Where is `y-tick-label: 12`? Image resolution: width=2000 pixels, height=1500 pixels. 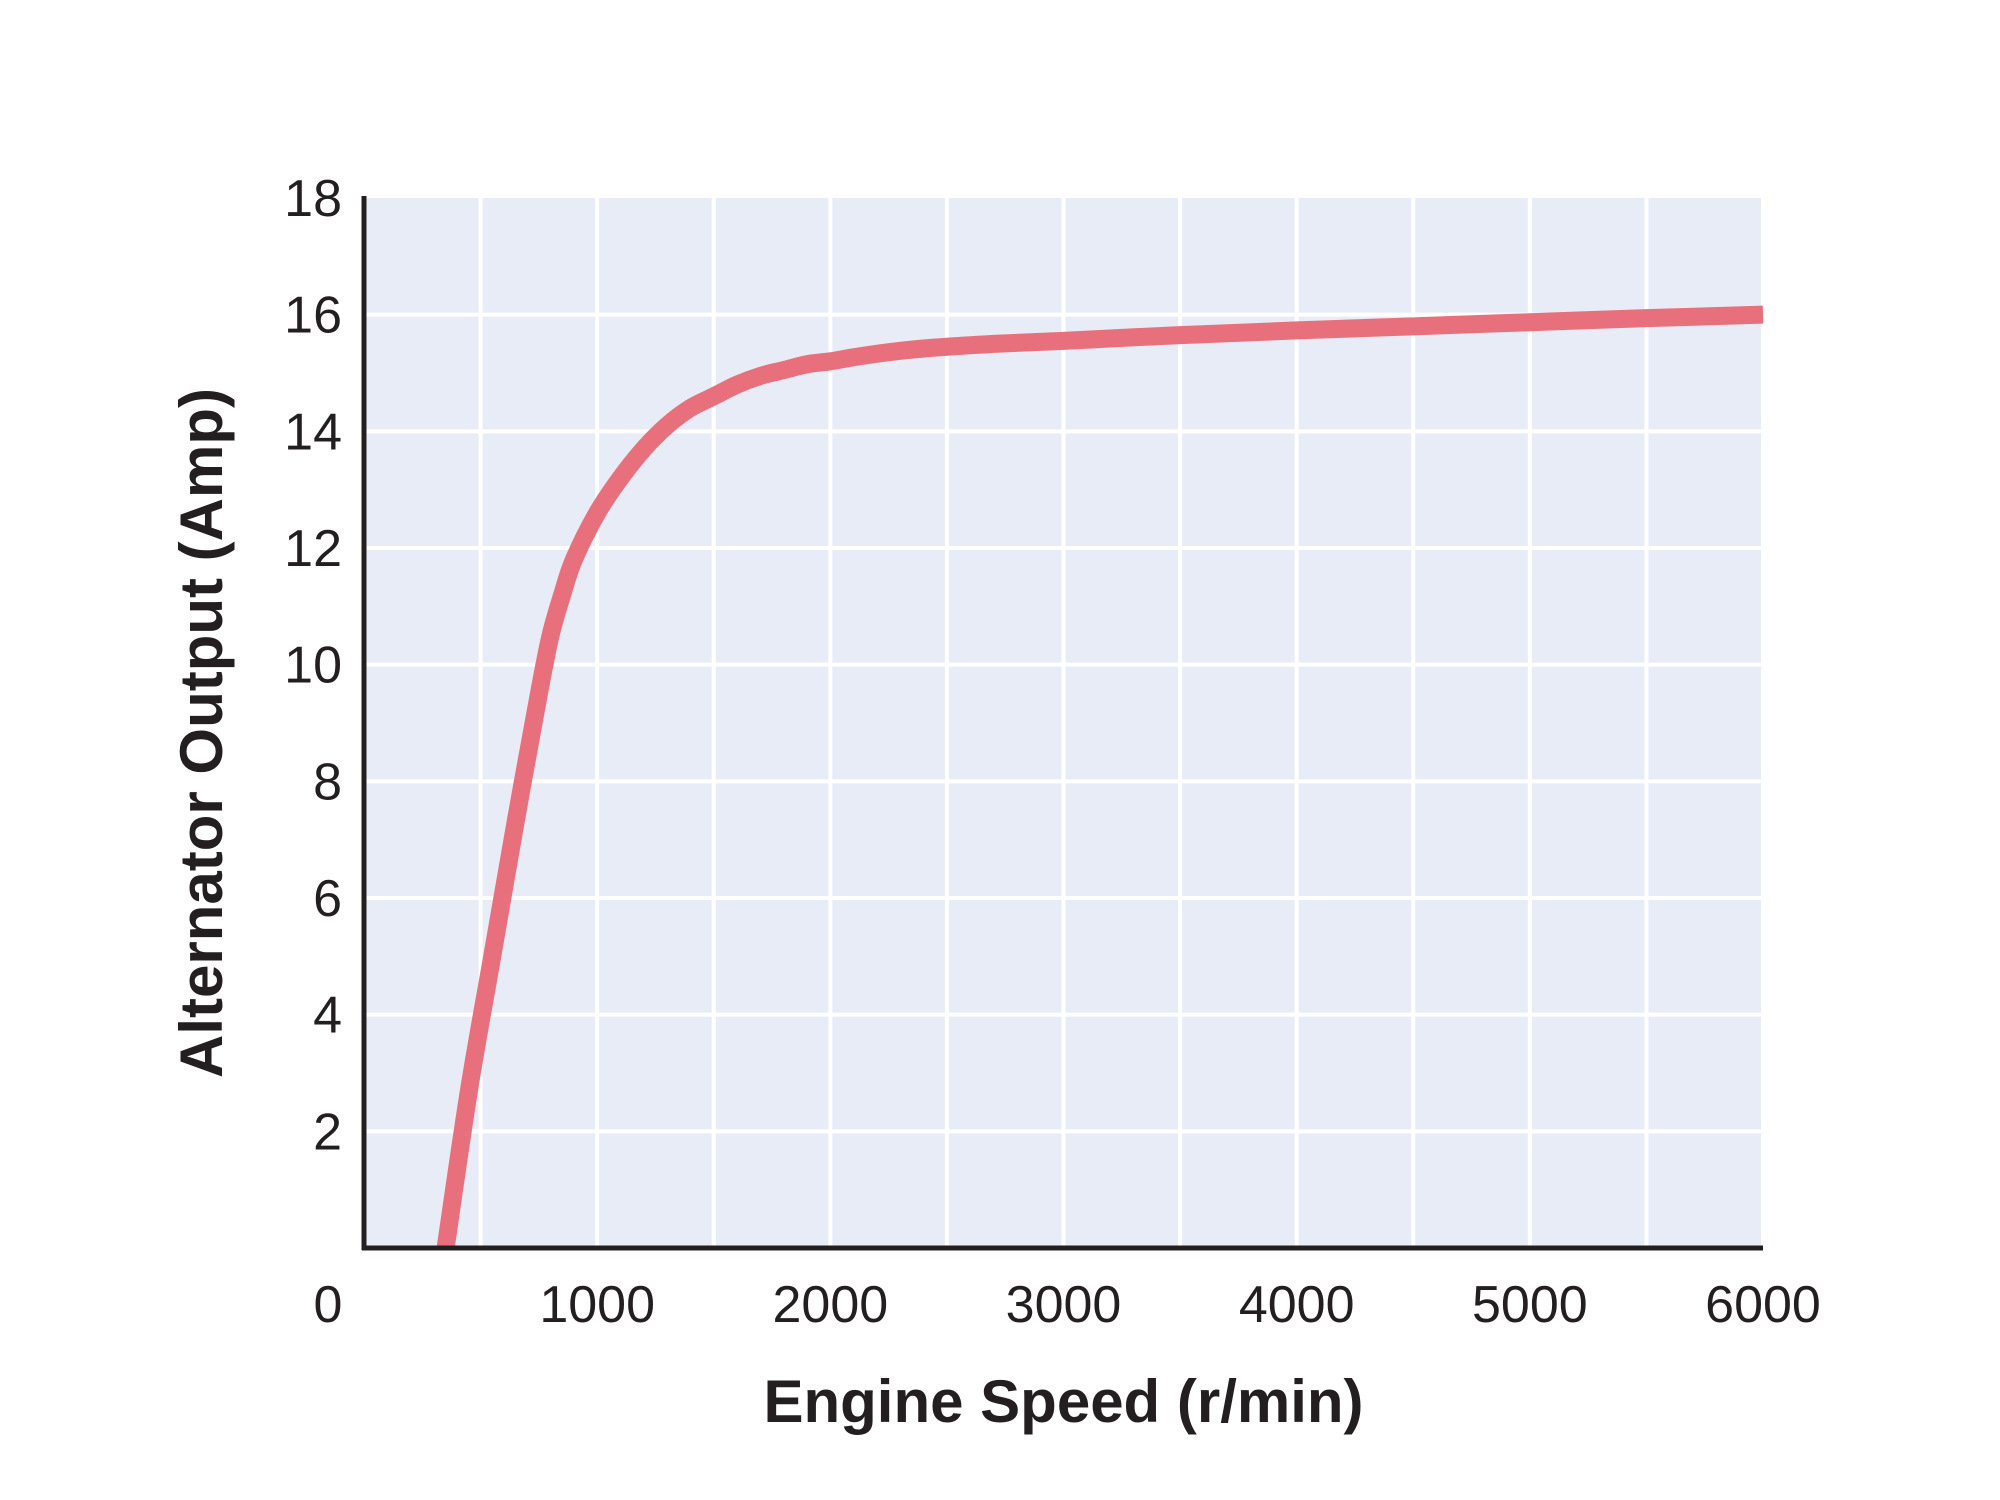
y-tick-label: 12 is located at coordinates (313, 549).